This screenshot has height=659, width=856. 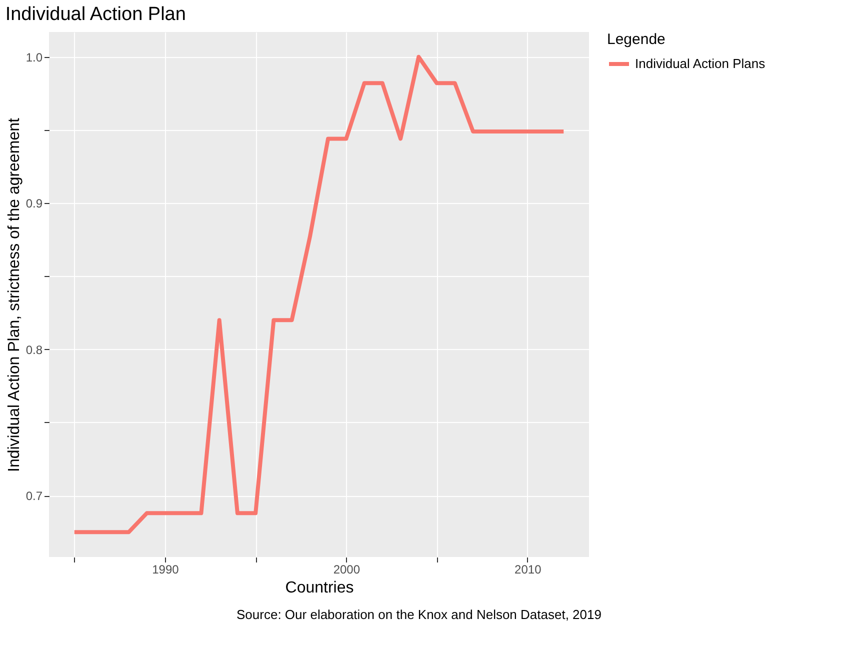 What do you see at coordinates (34, 57) in the screenshot?
I see `y-tick-label: 1.0` at bounding box center [34, 57].